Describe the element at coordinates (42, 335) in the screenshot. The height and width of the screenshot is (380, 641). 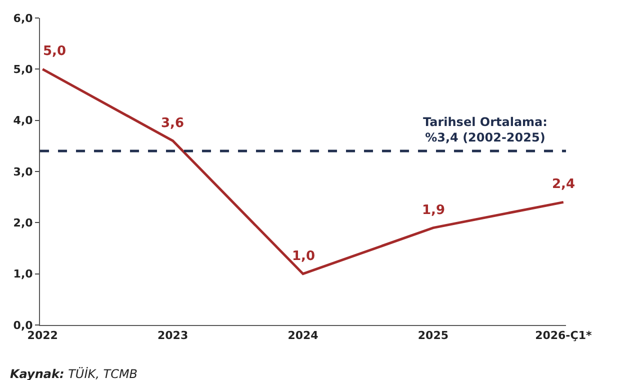
I see `x-tick-label: 2022` at that location.